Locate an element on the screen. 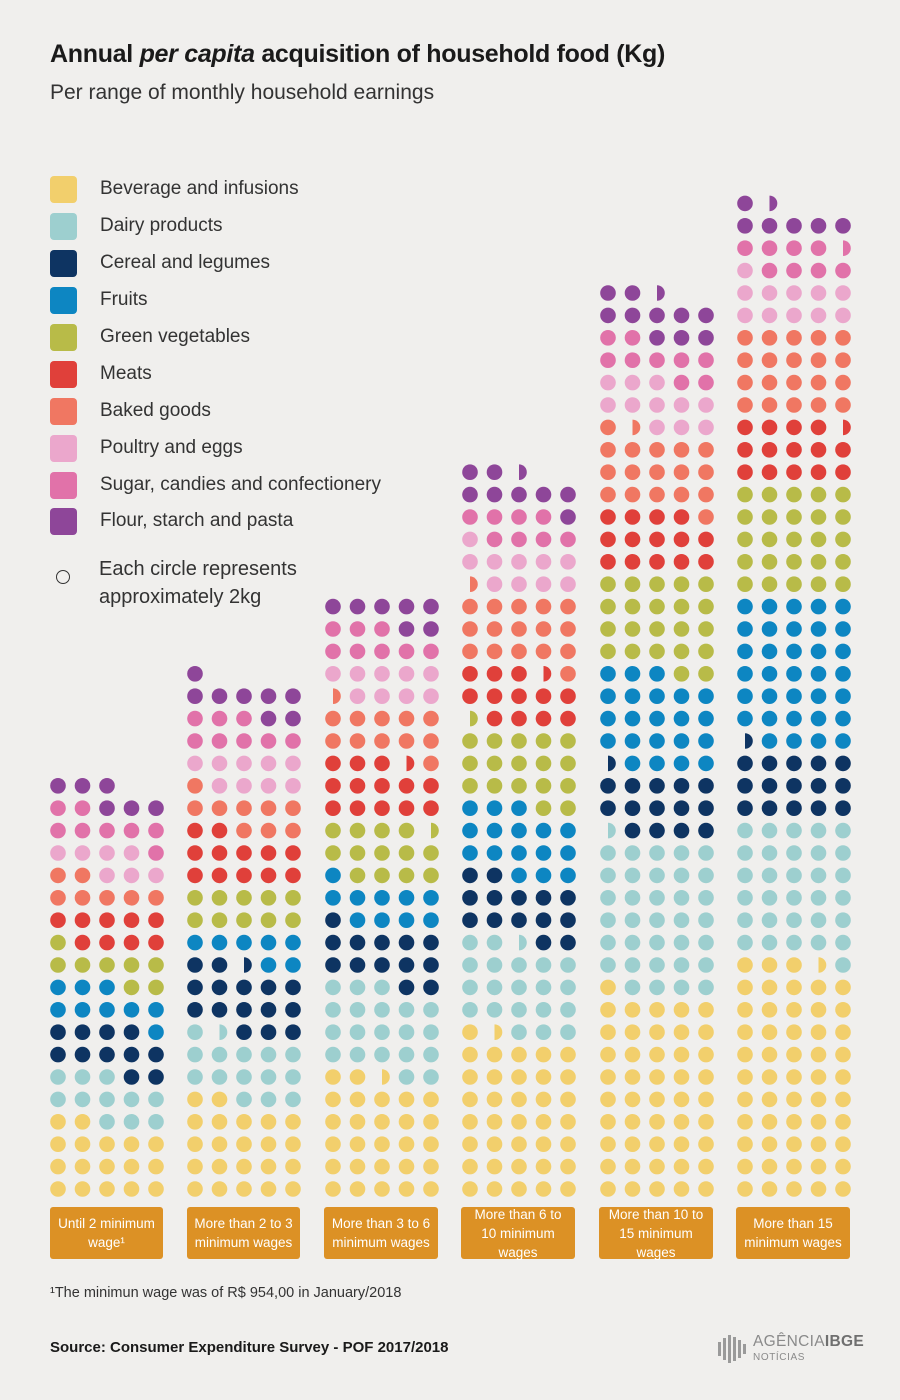  legend-item-dairy: Dairy products is located at coordinates (250, 227).